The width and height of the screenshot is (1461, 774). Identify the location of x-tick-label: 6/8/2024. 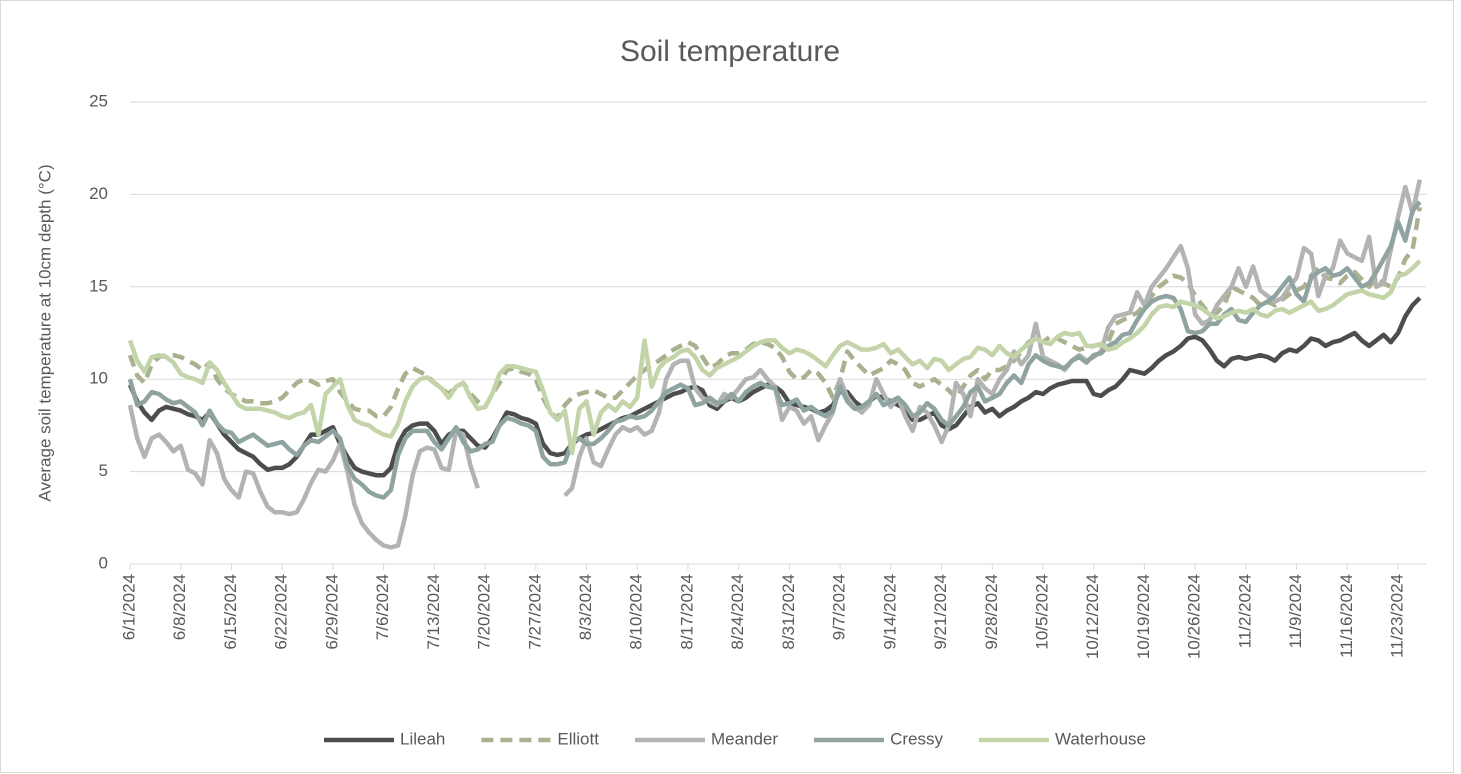
(179, 607).